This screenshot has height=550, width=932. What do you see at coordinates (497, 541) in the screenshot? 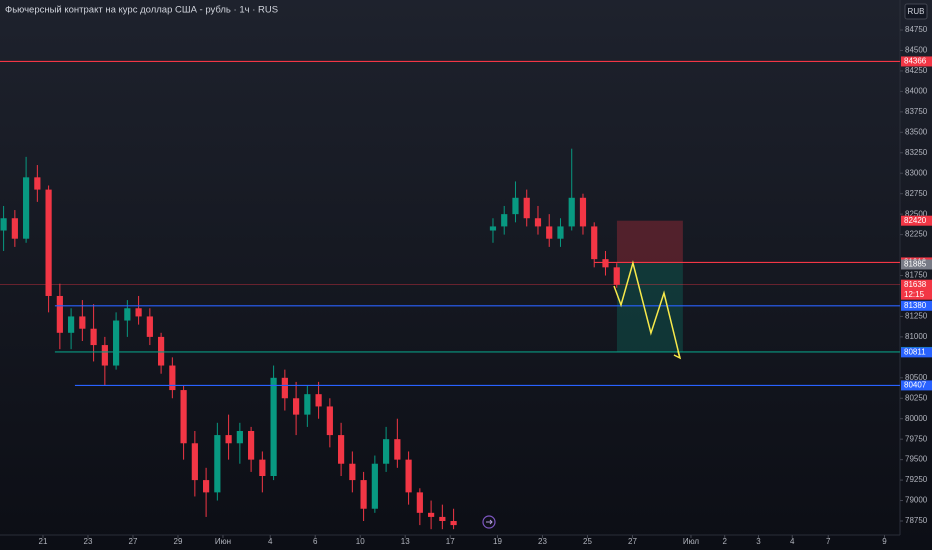
I see `x-tick-label: 19` at bounding box center [497, 541].